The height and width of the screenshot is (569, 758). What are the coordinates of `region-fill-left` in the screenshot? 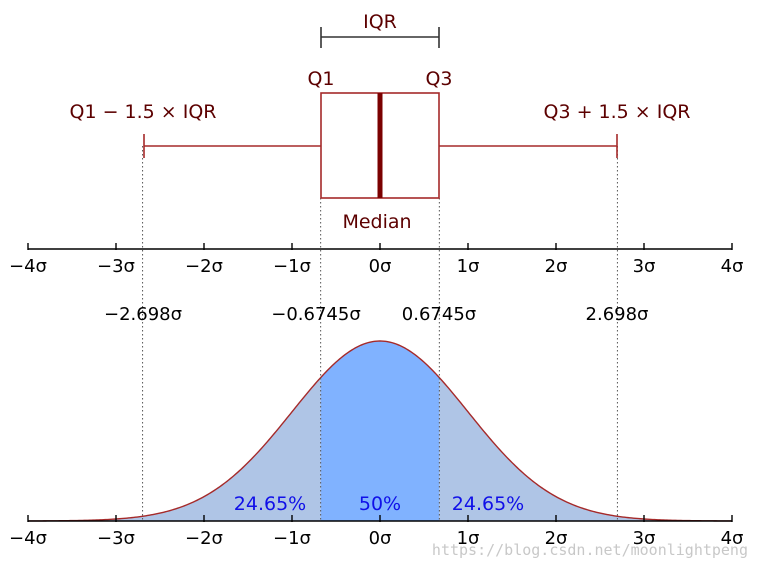 It's located at (231, 449).